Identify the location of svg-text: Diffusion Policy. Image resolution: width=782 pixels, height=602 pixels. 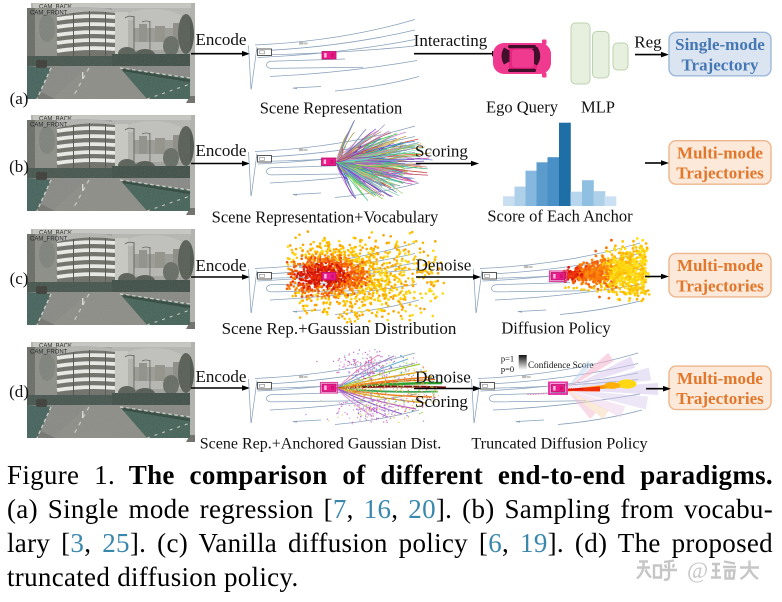
(556, 328).